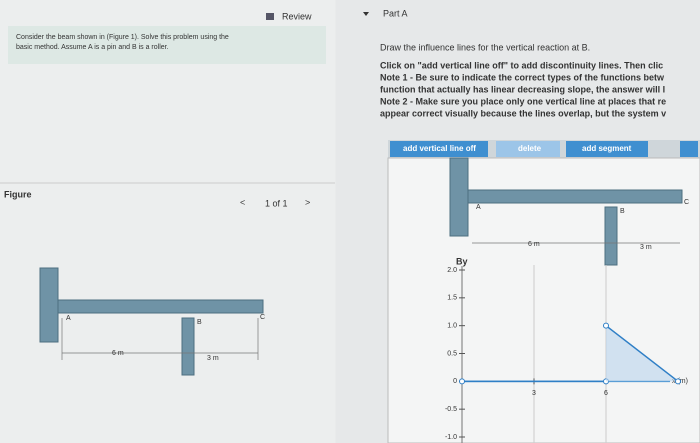 Image resolution: width=700 pixels, height=443 pixels. Describe the element at coordinates (606, 393) in the screenshot. I see `x-tick-label: 6` at that location.